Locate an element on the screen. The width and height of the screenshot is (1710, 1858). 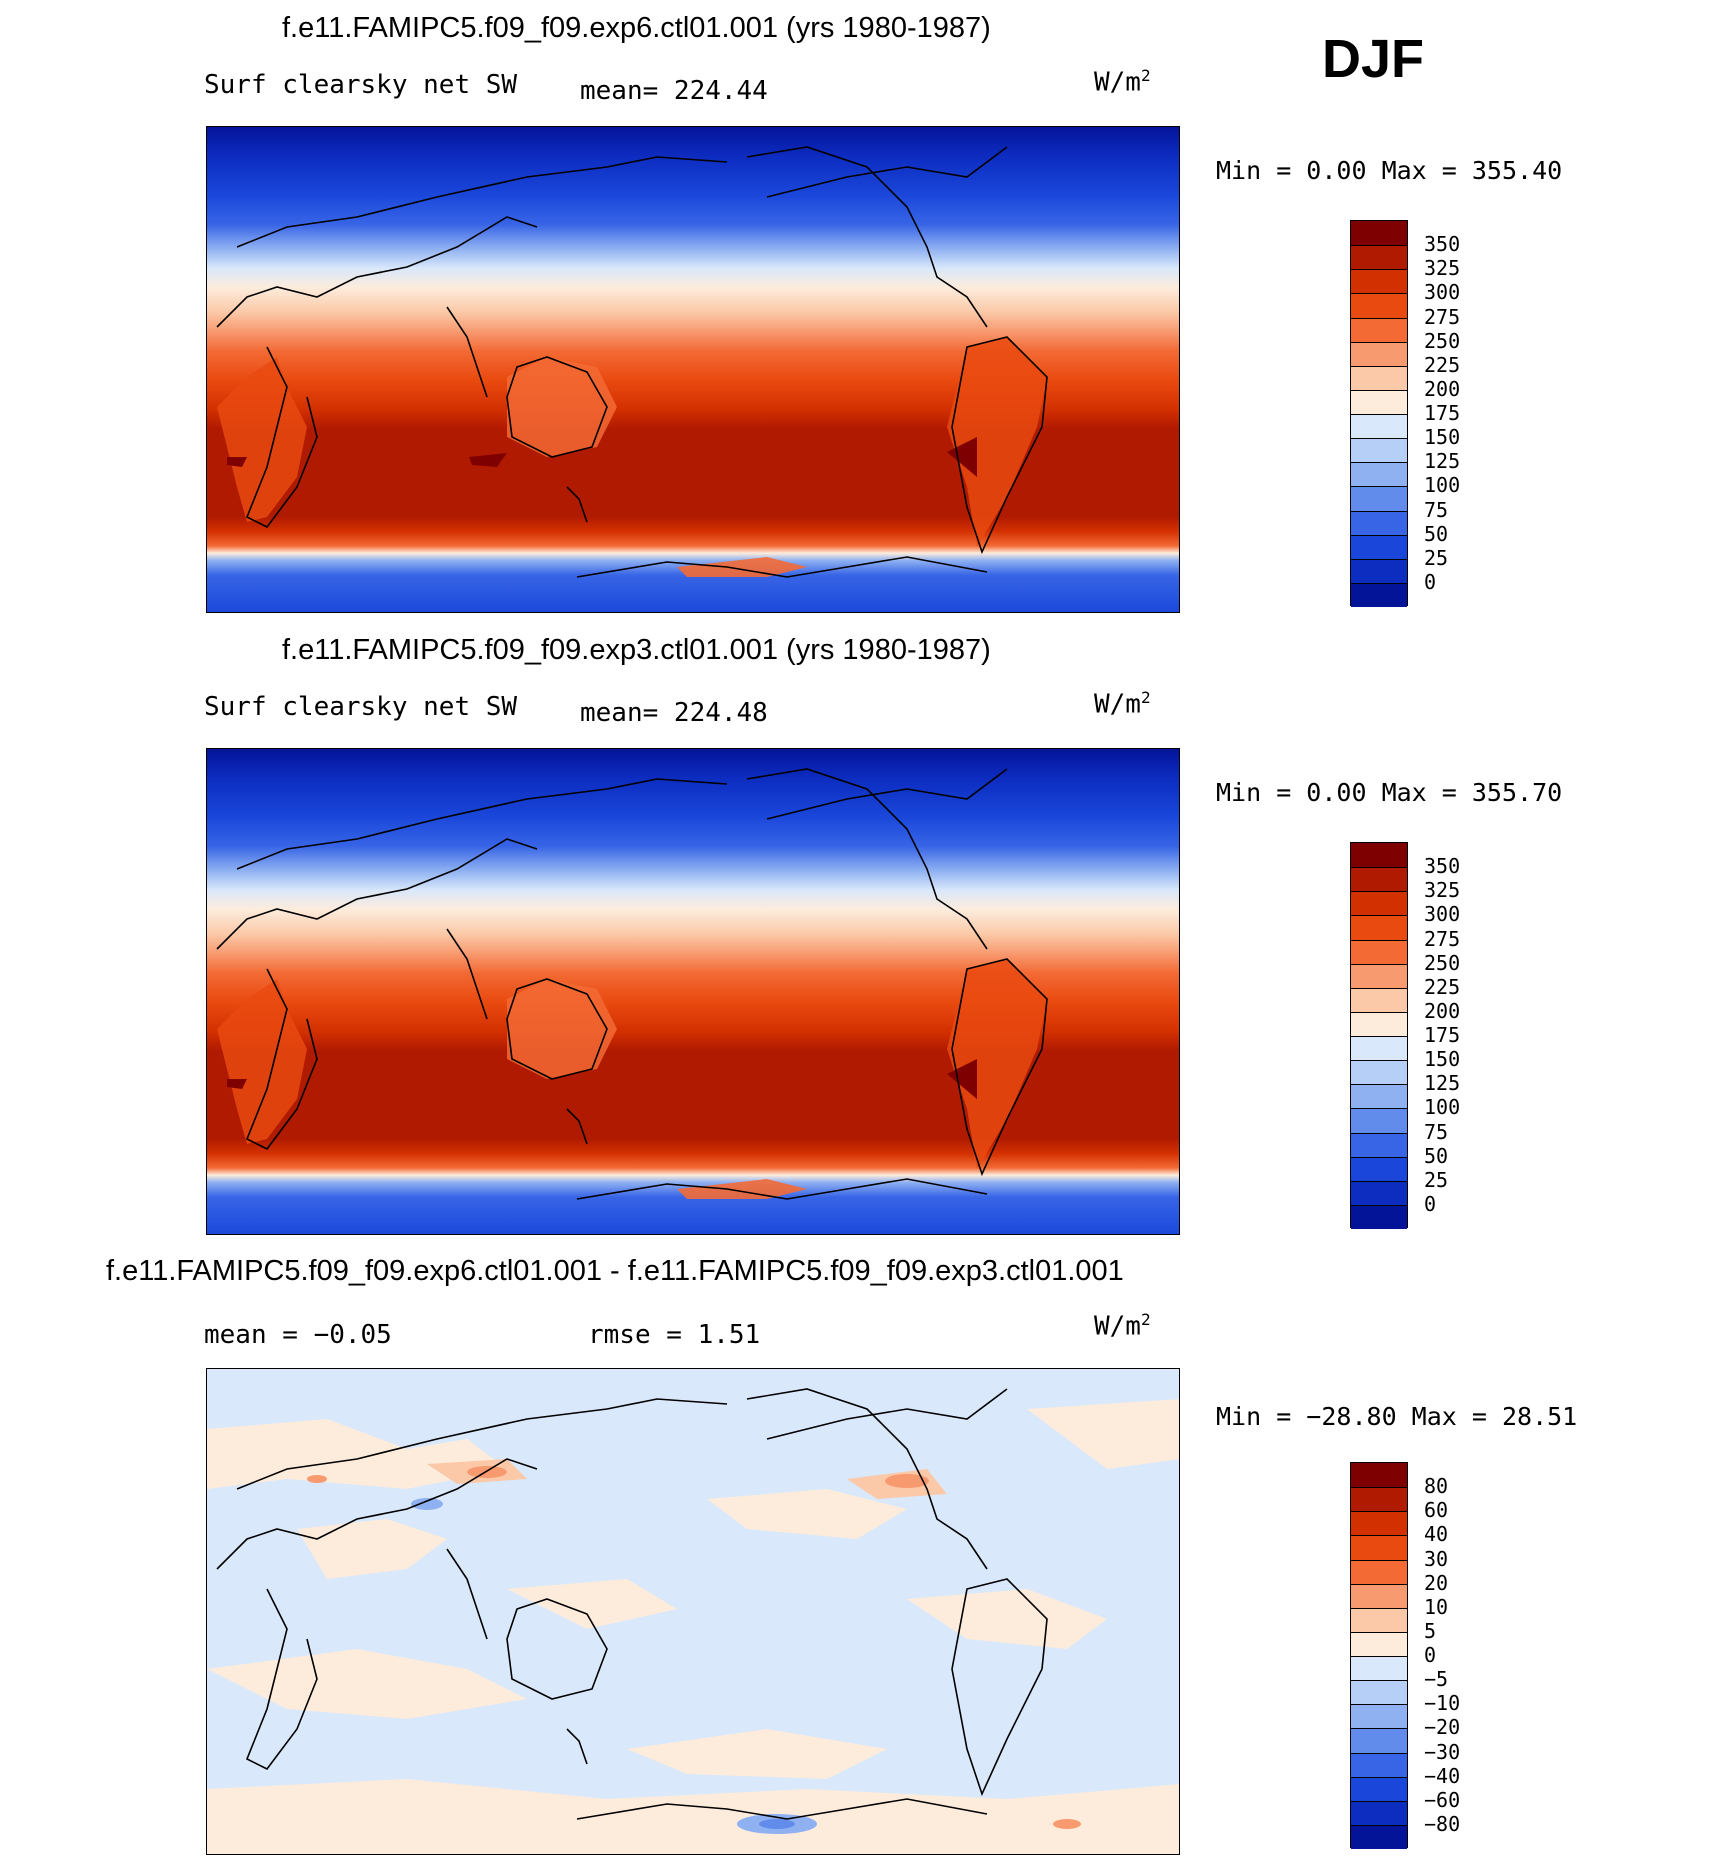
colorbar-tick-label: 20 is located at coordinates (1436, 1582).